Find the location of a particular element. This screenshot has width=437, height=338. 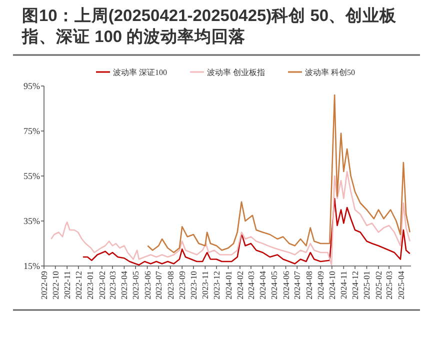

x-tick-label: 2025-01 is located at coordinates (367, 285).